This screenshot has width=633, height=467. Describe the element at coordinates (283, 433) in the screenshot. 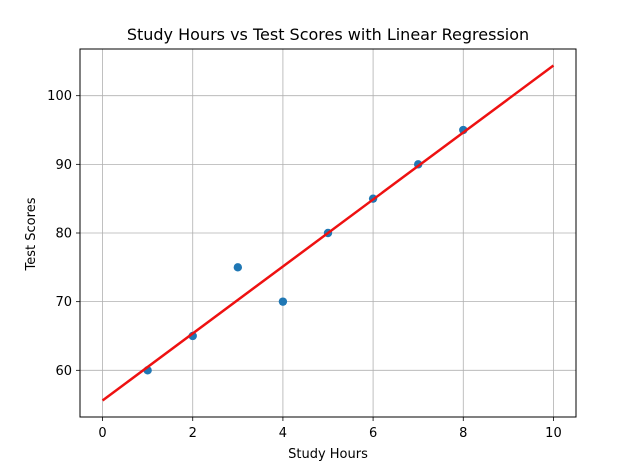

I see `x-tick-label: 4` at that location.